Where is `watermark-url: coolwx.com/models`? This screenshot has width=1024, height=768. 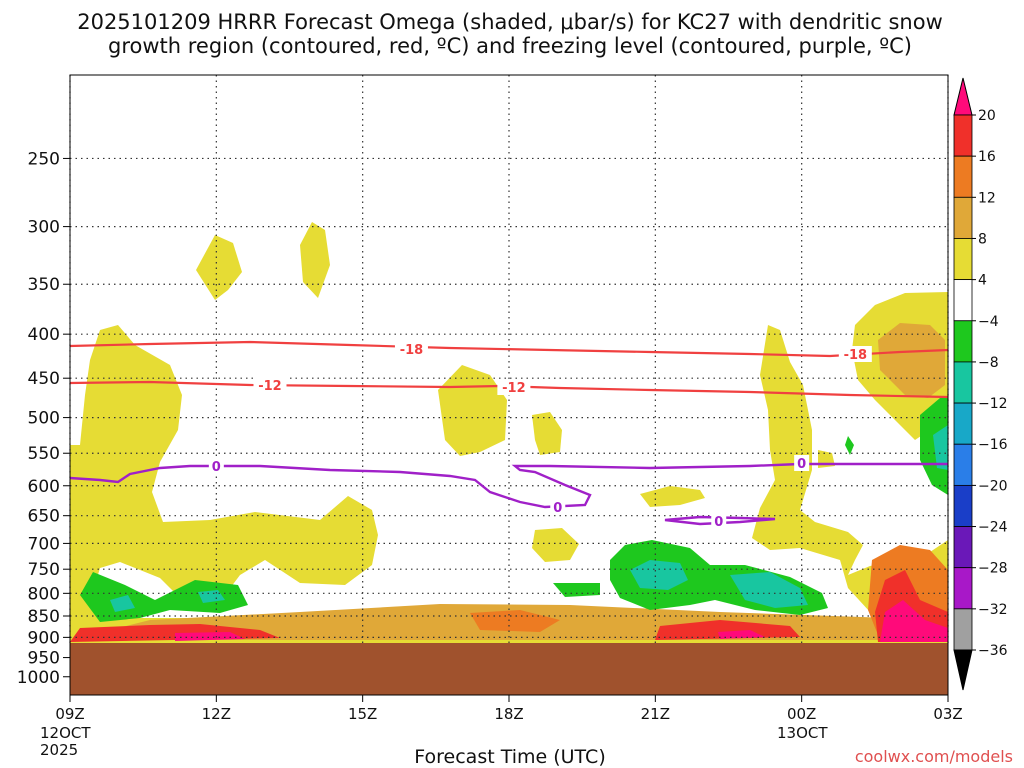 watermark-url: coolwx.com/models is located at coordinates (934, 756).